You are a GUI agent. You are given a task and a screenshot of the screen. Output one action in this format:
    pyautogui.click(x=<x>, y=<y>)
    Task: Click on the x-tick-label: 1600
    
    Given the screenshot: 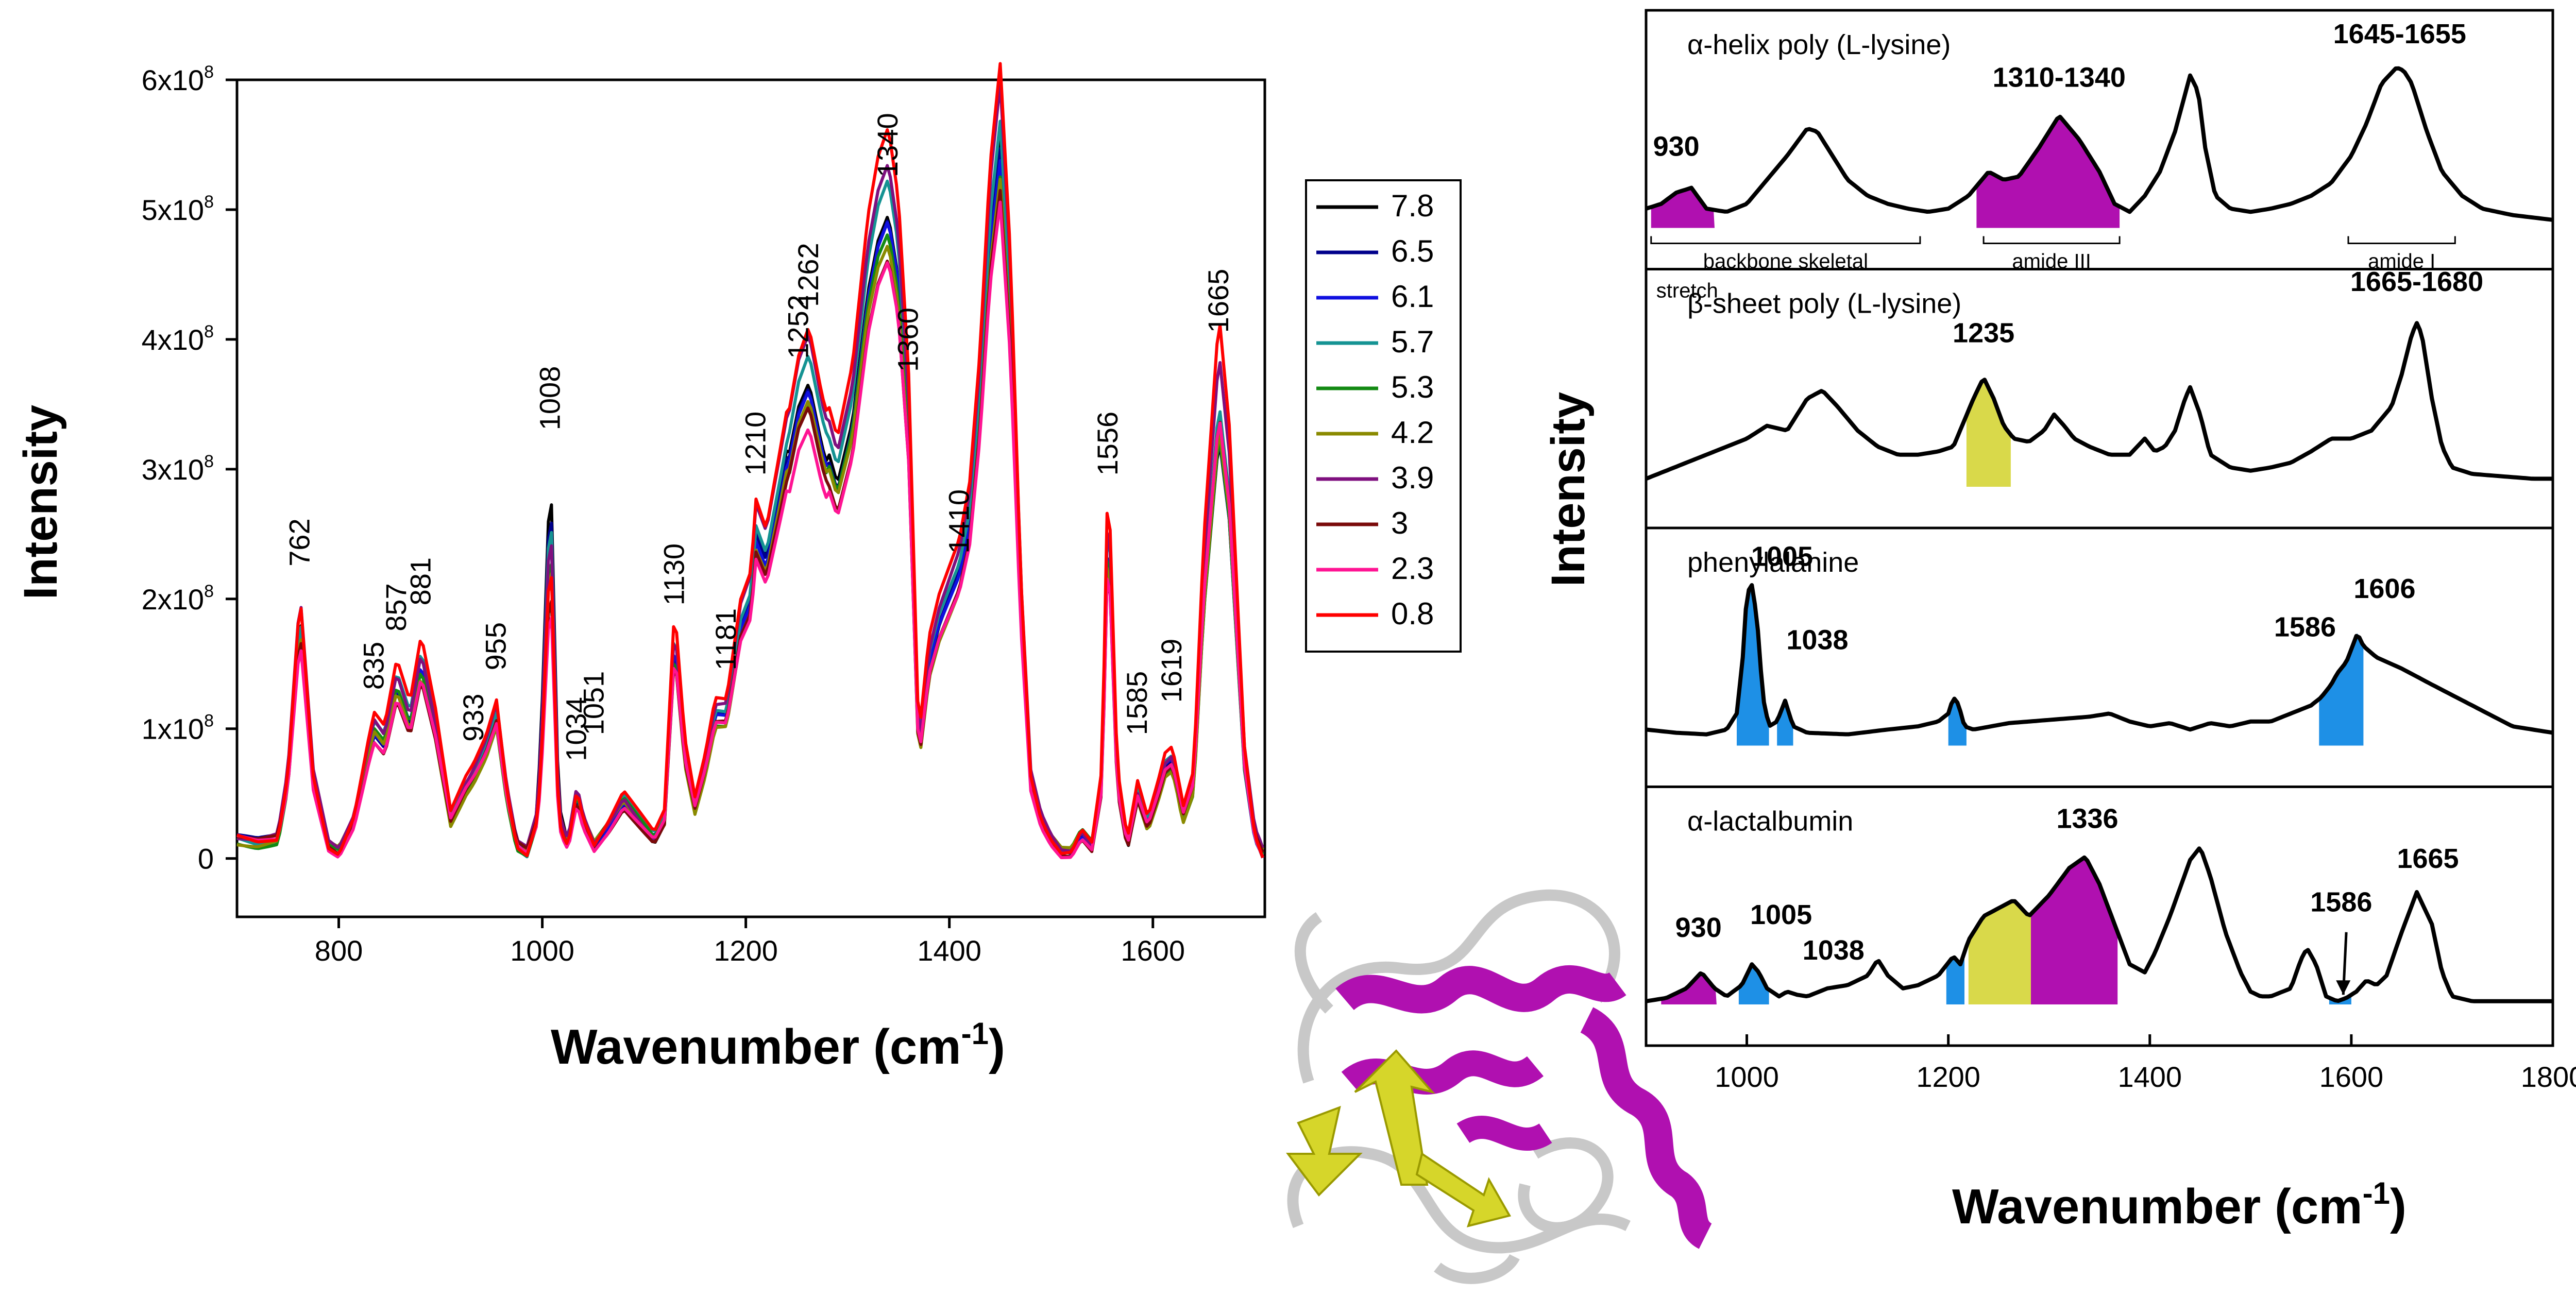 What is the action you would take?
    pyautogui.click(x=1153, y=950)
    